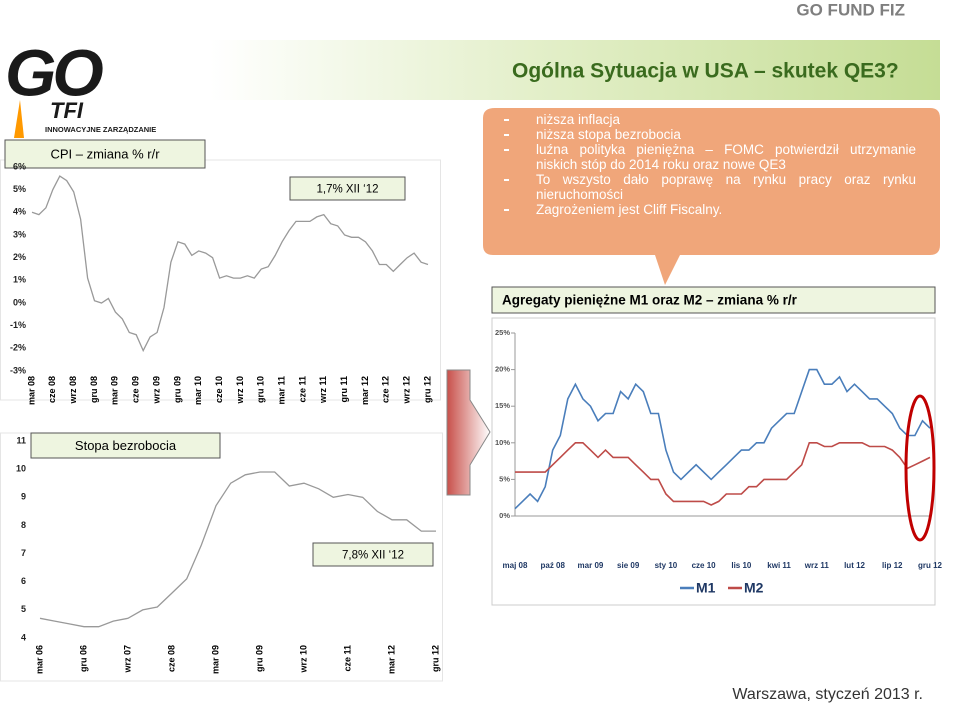  I want to click on x-tick-label: mar 10, so click(198, 390).